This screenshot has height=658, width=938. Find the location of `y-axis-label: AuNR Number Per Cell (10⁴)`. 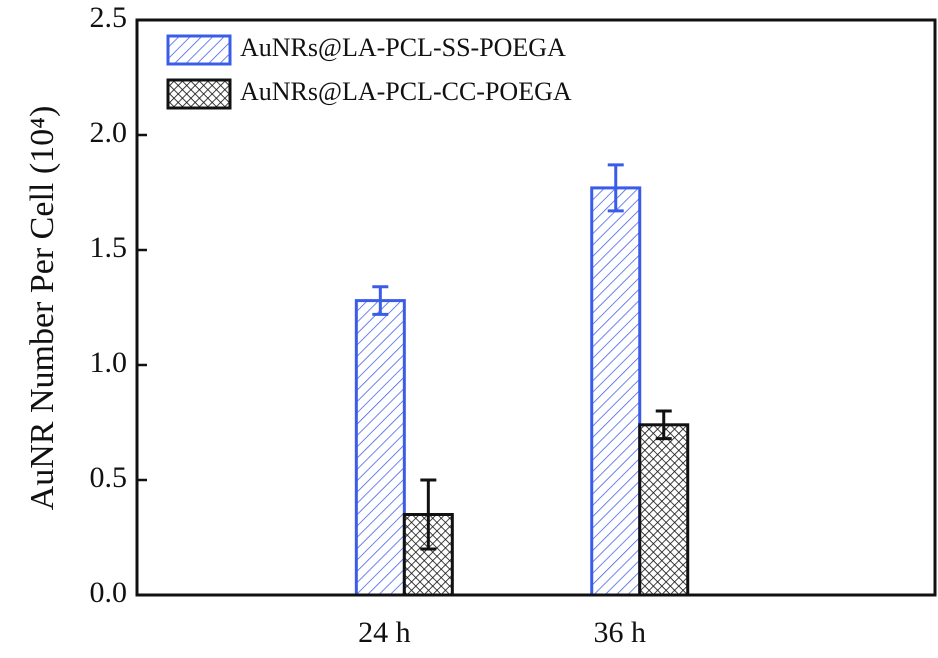

y-axis-label: AuNR Number Per Cell (10⁴) is located at coordinates (42, 308).